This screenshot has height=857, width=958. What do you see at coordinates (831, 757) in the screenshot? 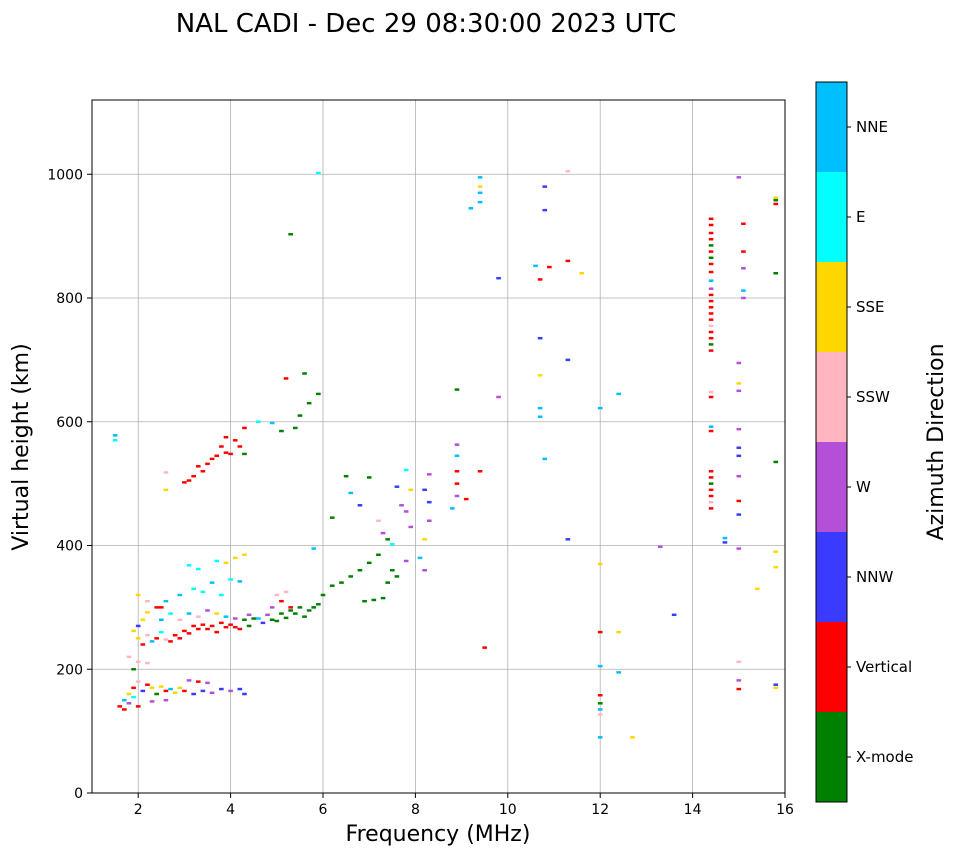
I see `colorbar-swatch-x-mode` at bounding box center [831, 757].